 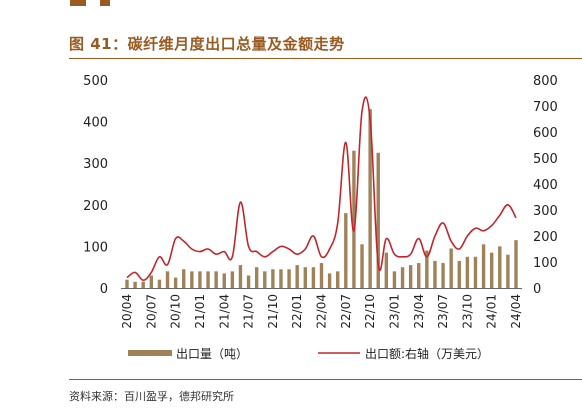 What do you see at coordinates (104, 289) in the screenshot?
I see `y-left-tick: 0` at bounding box center [104, 289].